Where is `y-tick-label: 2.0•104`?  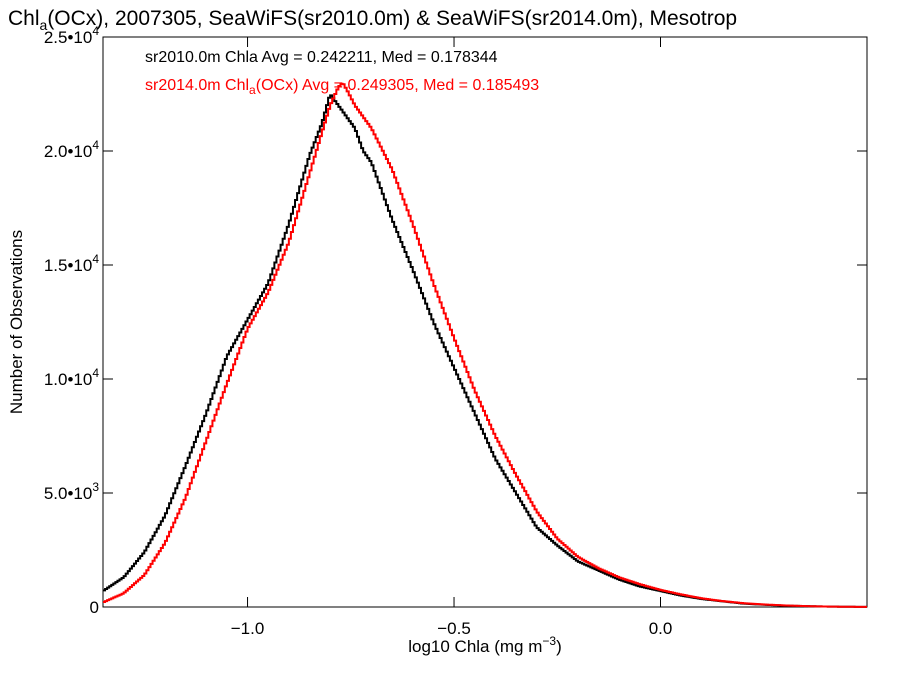
y-tick-label: 2.0•104 is located at coordinates (72, 149).